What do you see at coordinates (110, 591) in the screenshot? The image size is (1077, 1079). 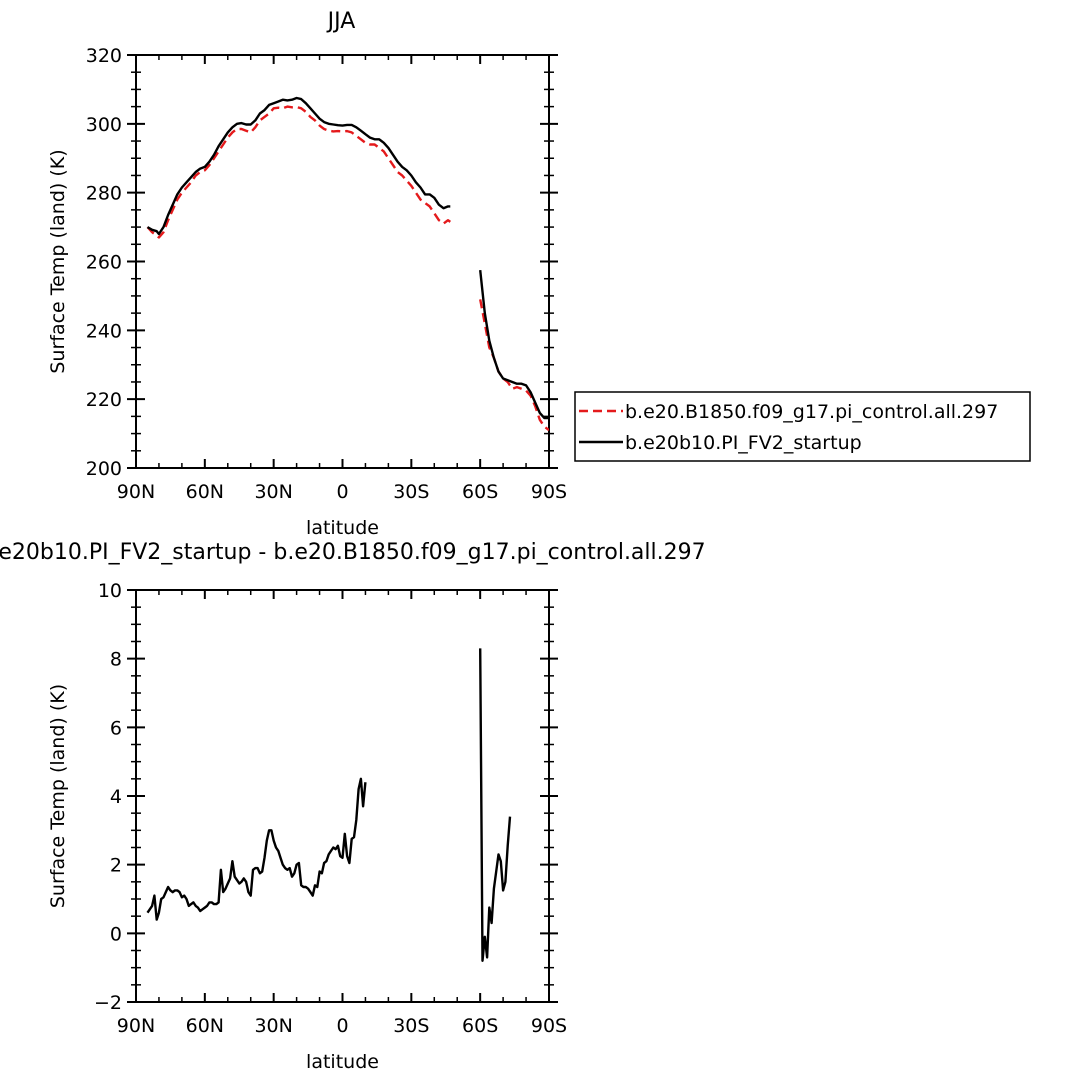 I see `y-tick-label: 10` at bounding box center [110, 591].